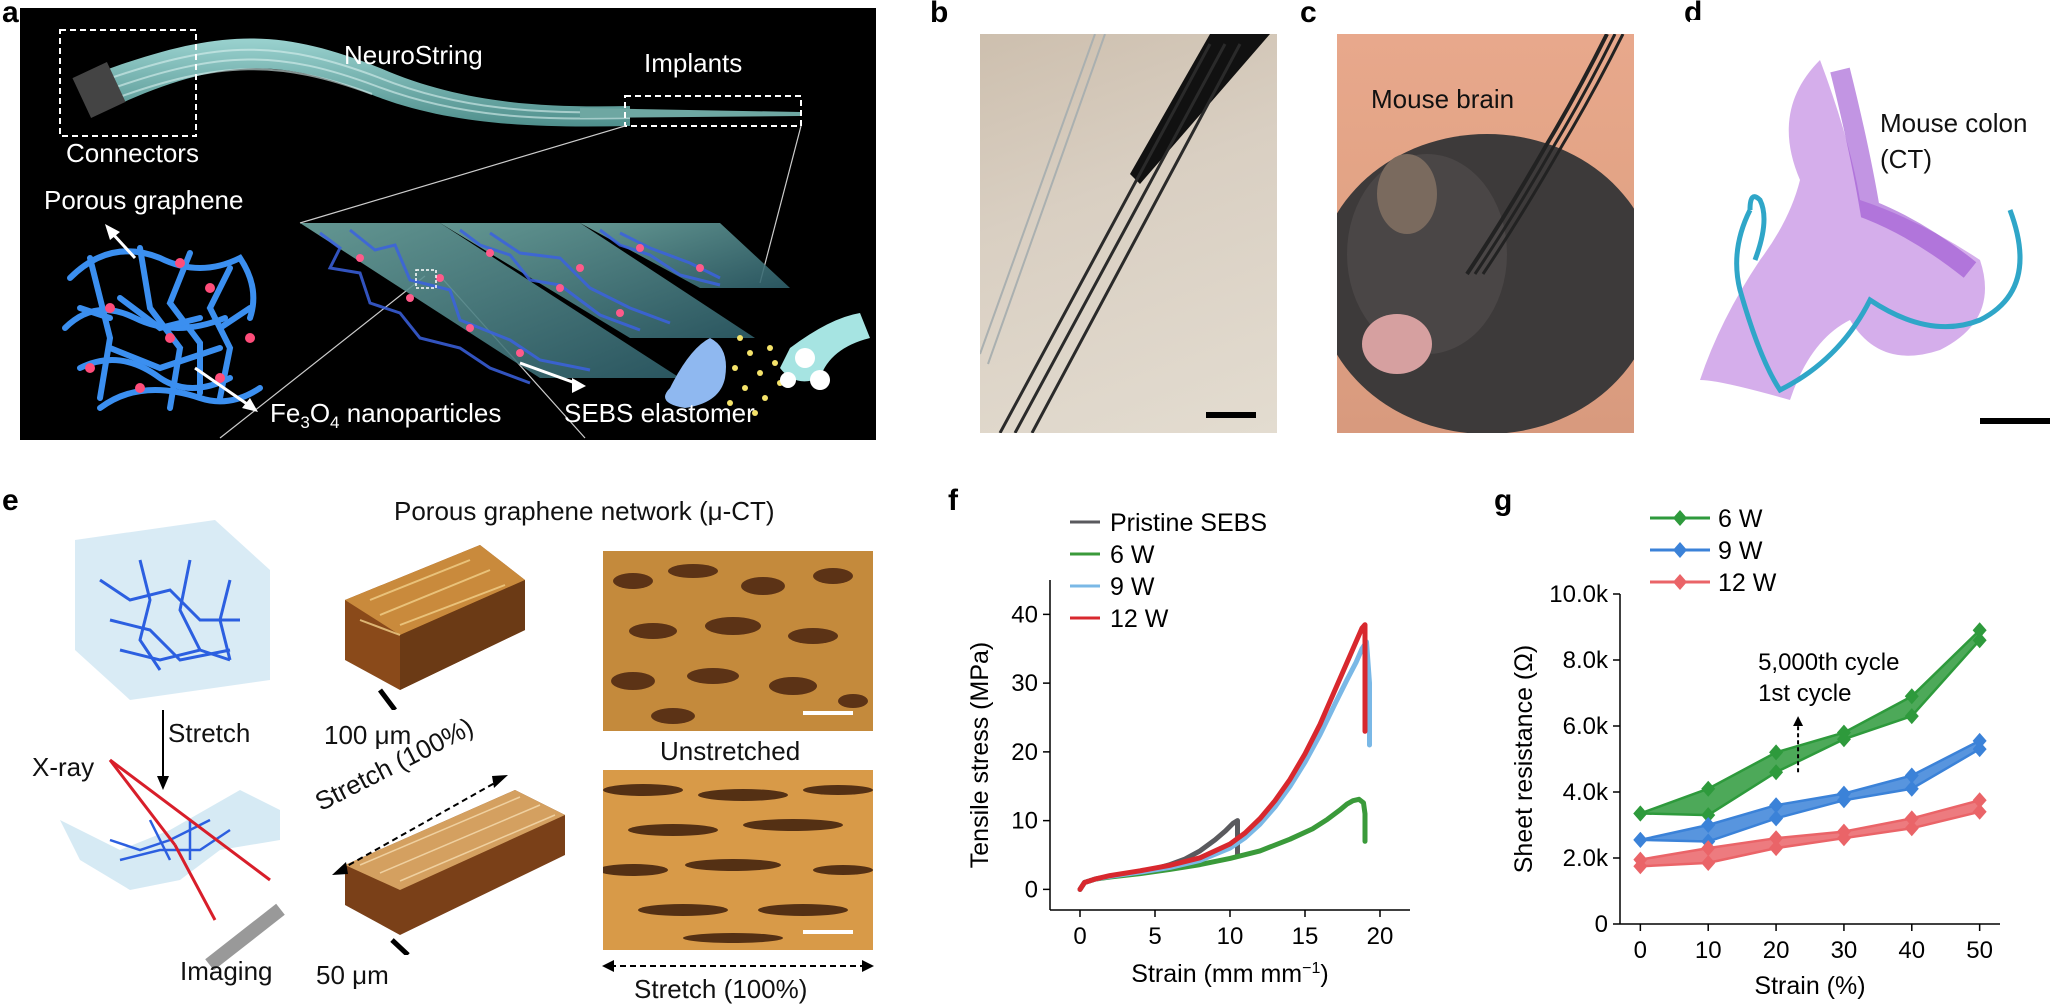  What do you see at coordinates (172, 610) in the screenshot?
I see `graphene-cube` at bounding box center [172, 610].